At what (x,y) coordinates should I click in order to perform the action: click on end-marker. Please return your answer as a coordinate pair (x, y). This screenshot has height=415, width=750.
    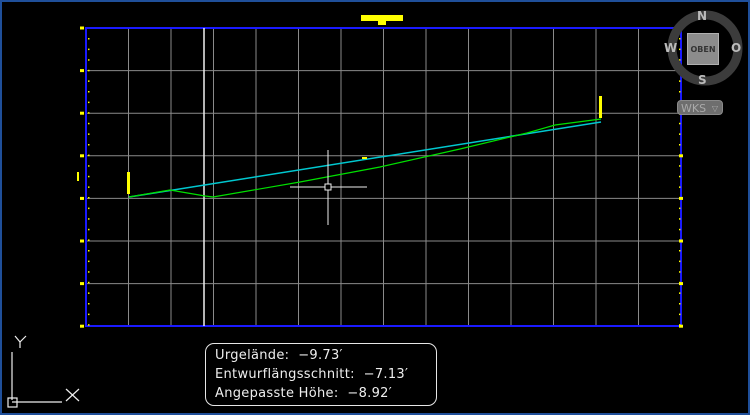
    Looking at the image, I should click on (600, 107).